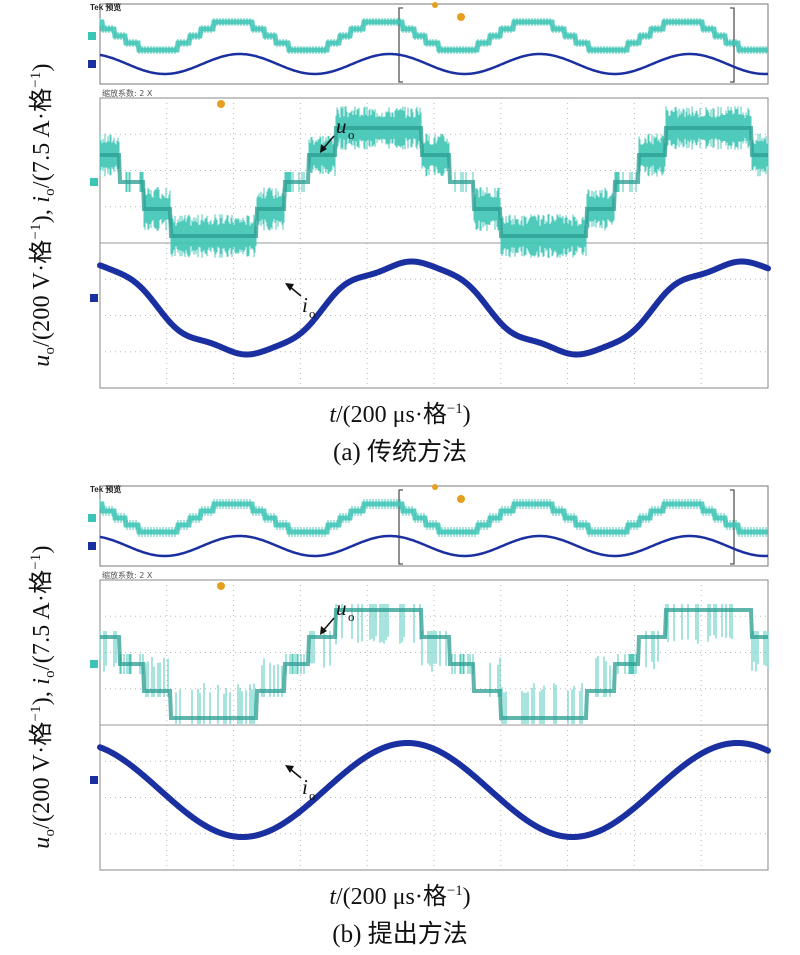  What do you see at coordinates (49, 192) in the screenshot?
I see `ylabel-i-sub-a: o` at bounding box center [49, 192].